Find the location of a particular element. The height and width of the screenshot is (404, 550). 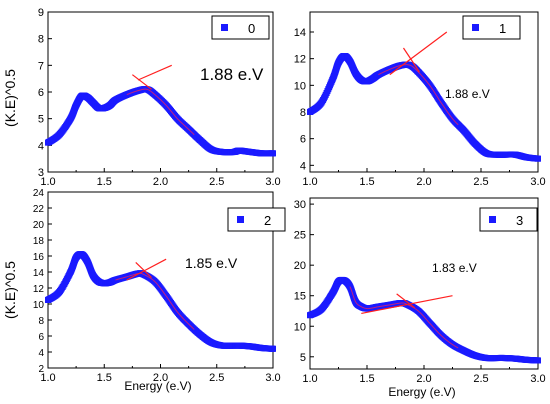

legend-label: 2 is located at coordinates (267, 220).